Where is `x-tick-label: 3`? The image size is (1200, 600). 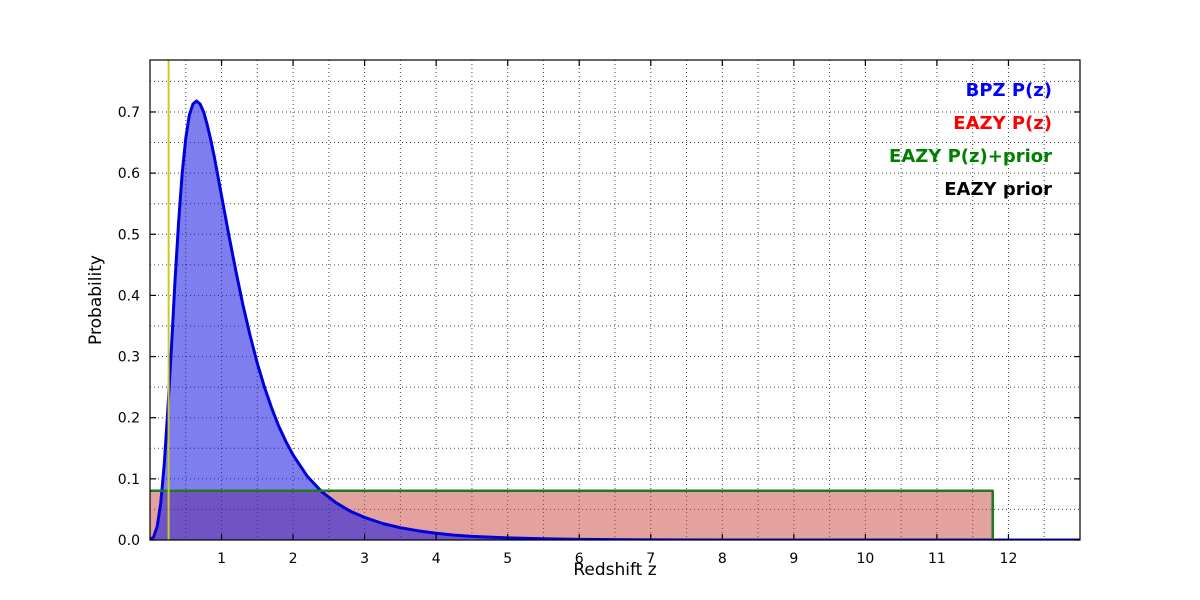
x-tick-label: 3 is located at coordinates (364, 559).